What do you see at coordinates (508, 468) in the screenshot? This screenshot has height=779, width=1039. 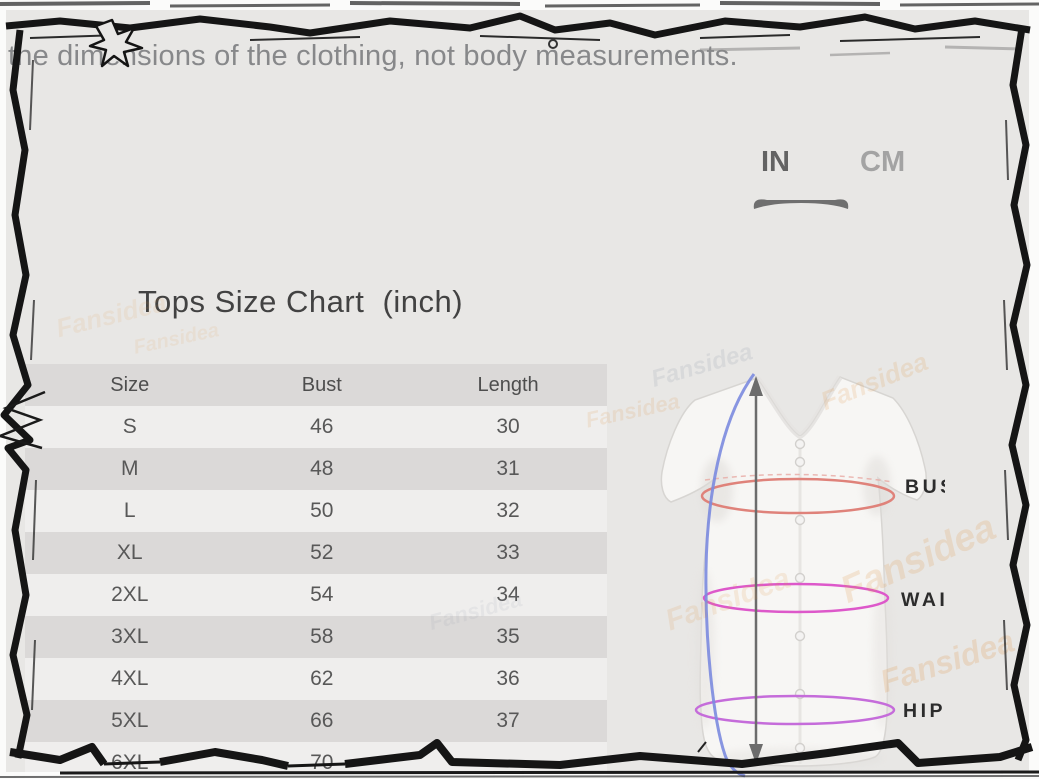 I see `cell-length: 31` at bounding box center [508, 468].